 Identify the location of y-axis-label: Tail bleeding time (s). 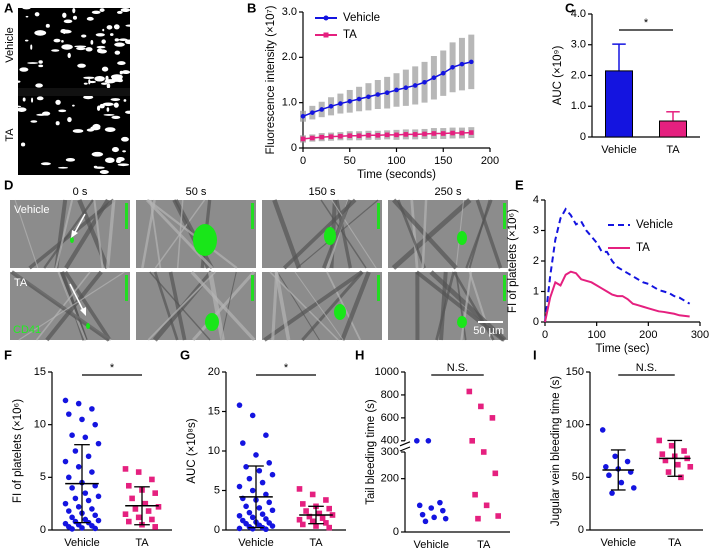
(371, 452).